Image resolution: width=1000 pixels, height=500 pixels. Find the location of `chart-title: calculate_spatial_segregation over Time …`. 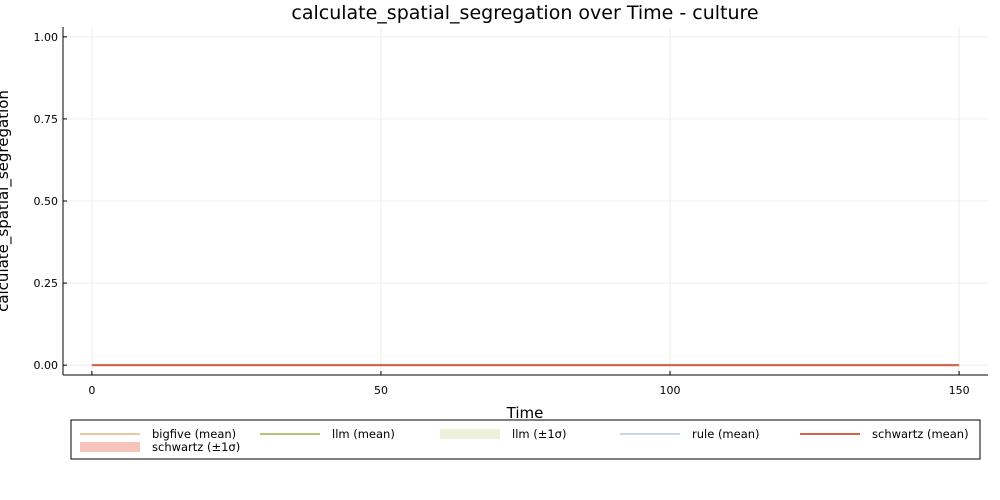

chart-title: calculate_spatial_segregation over Time … is located at coordinates (524, 13).